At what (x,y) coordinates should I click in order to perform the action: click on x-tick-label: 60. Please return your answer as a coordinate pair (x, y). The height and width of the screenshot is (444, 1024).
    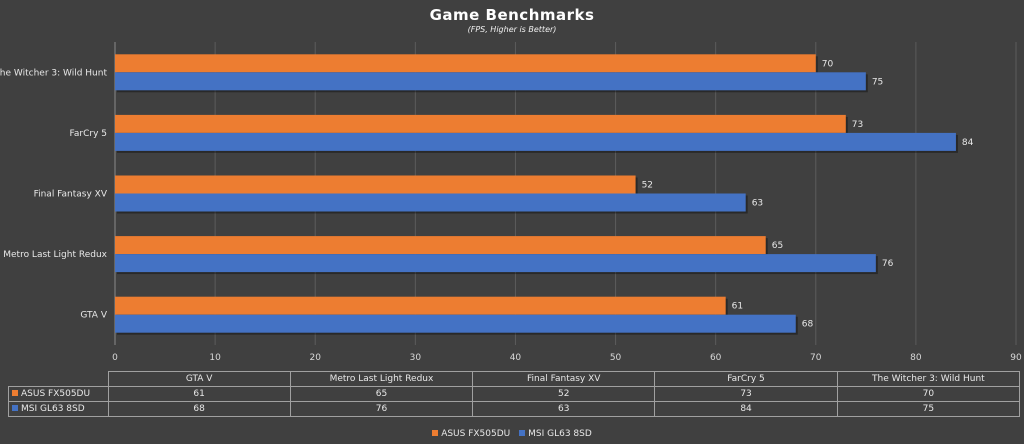
    Looking at the image, I should click on (716, 358).